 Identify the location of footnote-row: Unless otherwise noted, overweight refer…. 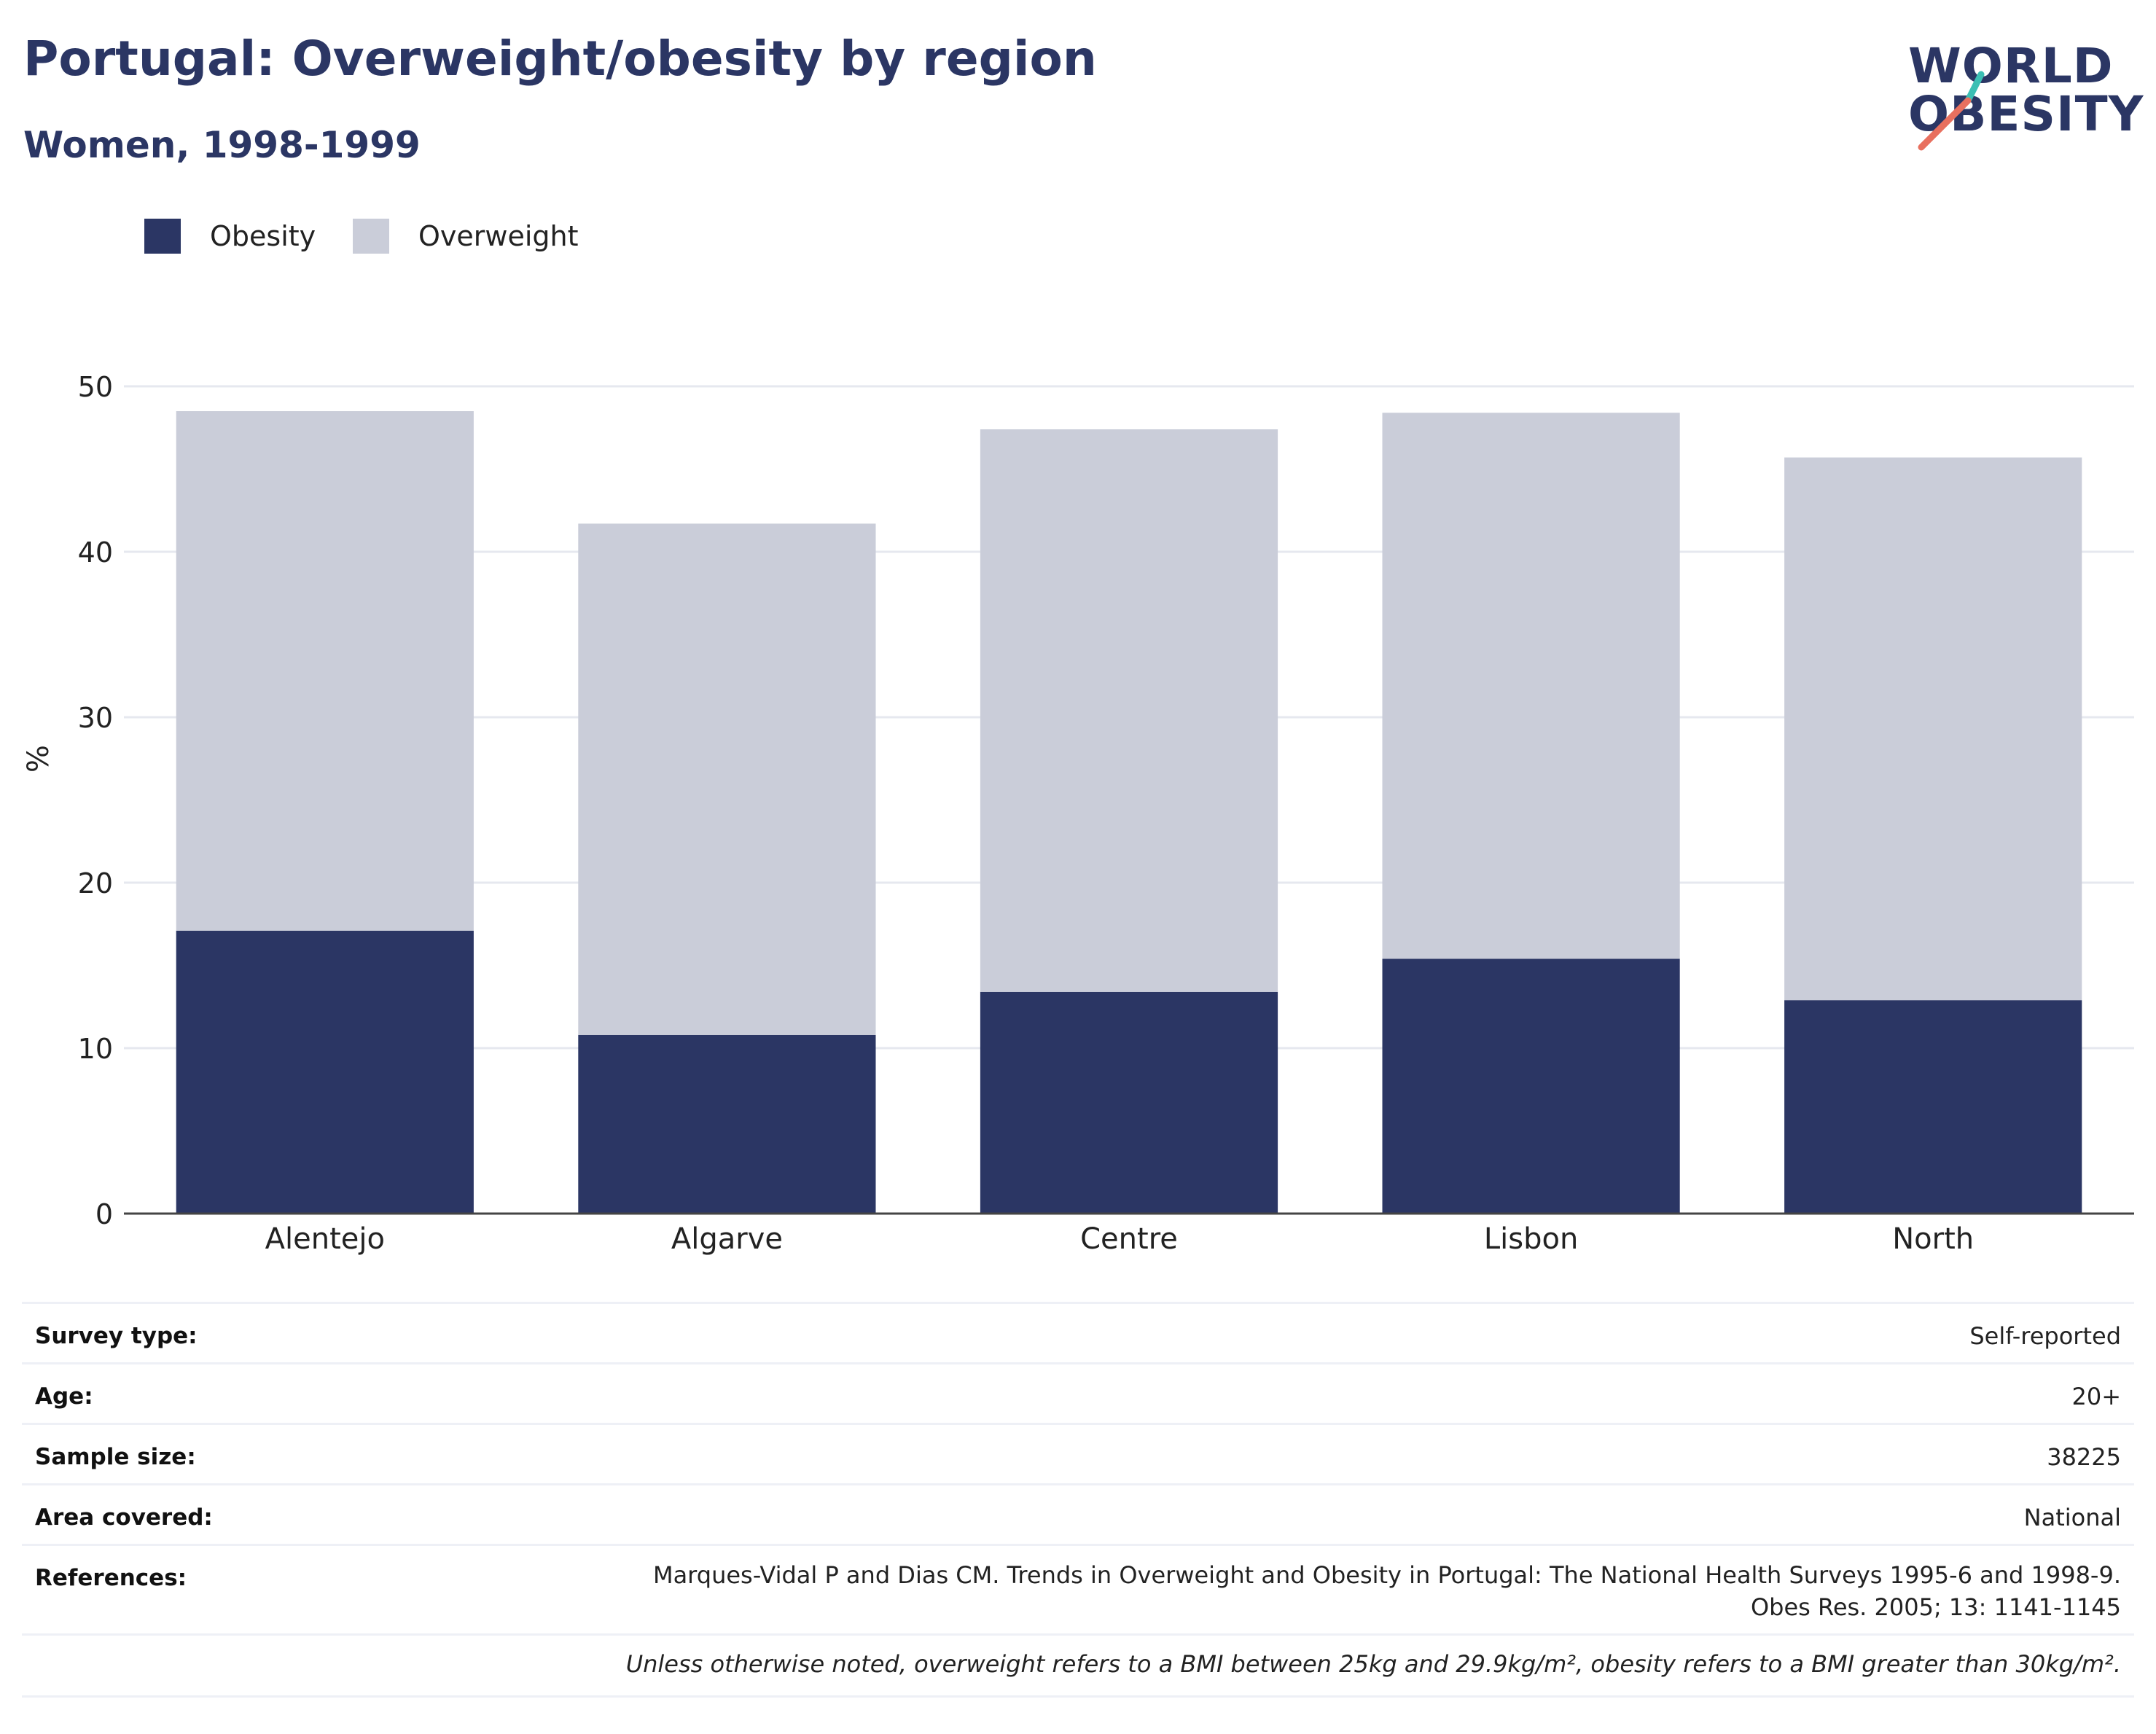
(1078, 1665).